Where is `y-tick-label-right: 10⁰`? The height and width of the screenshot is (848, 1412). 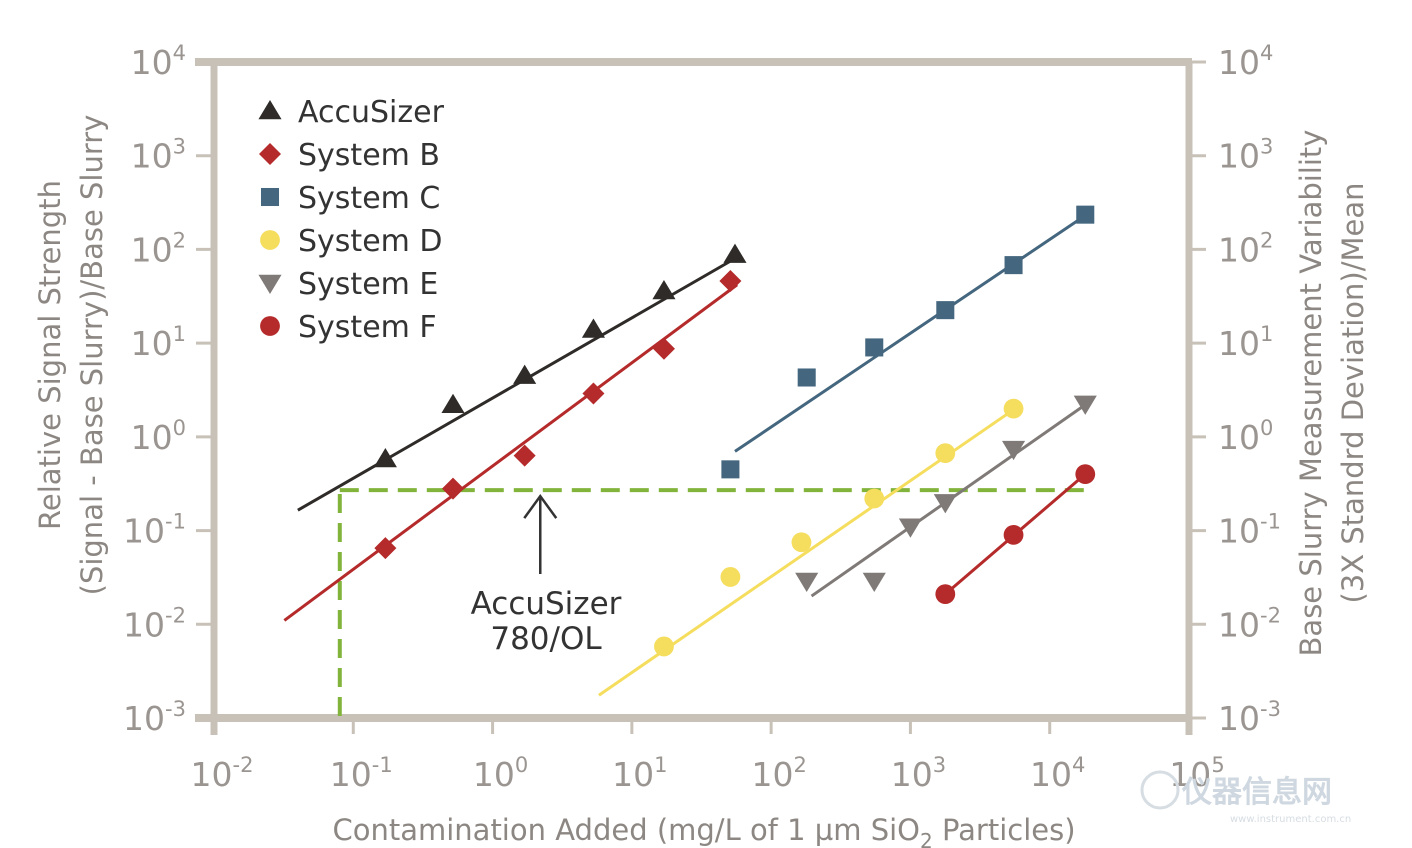 y-tick-label-right: 10⁰ is located at coordinates (1245, 436).